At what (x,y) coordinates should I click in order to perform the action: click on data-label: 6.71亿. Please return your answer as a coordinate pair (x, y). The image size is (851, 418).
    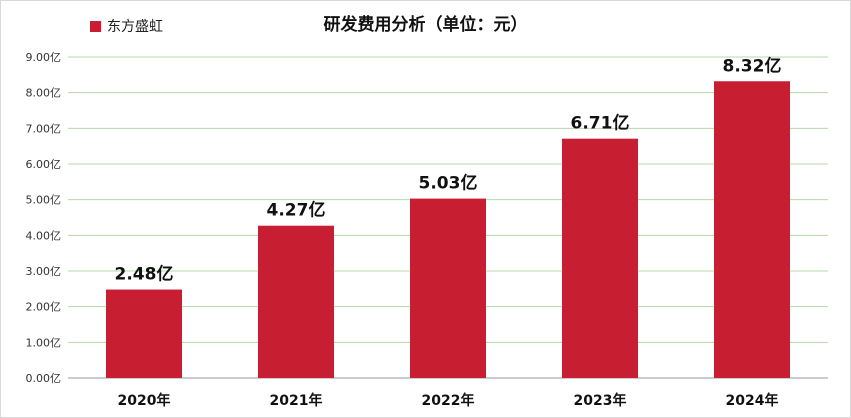
    Looking at the image, I should click on (600, 123).